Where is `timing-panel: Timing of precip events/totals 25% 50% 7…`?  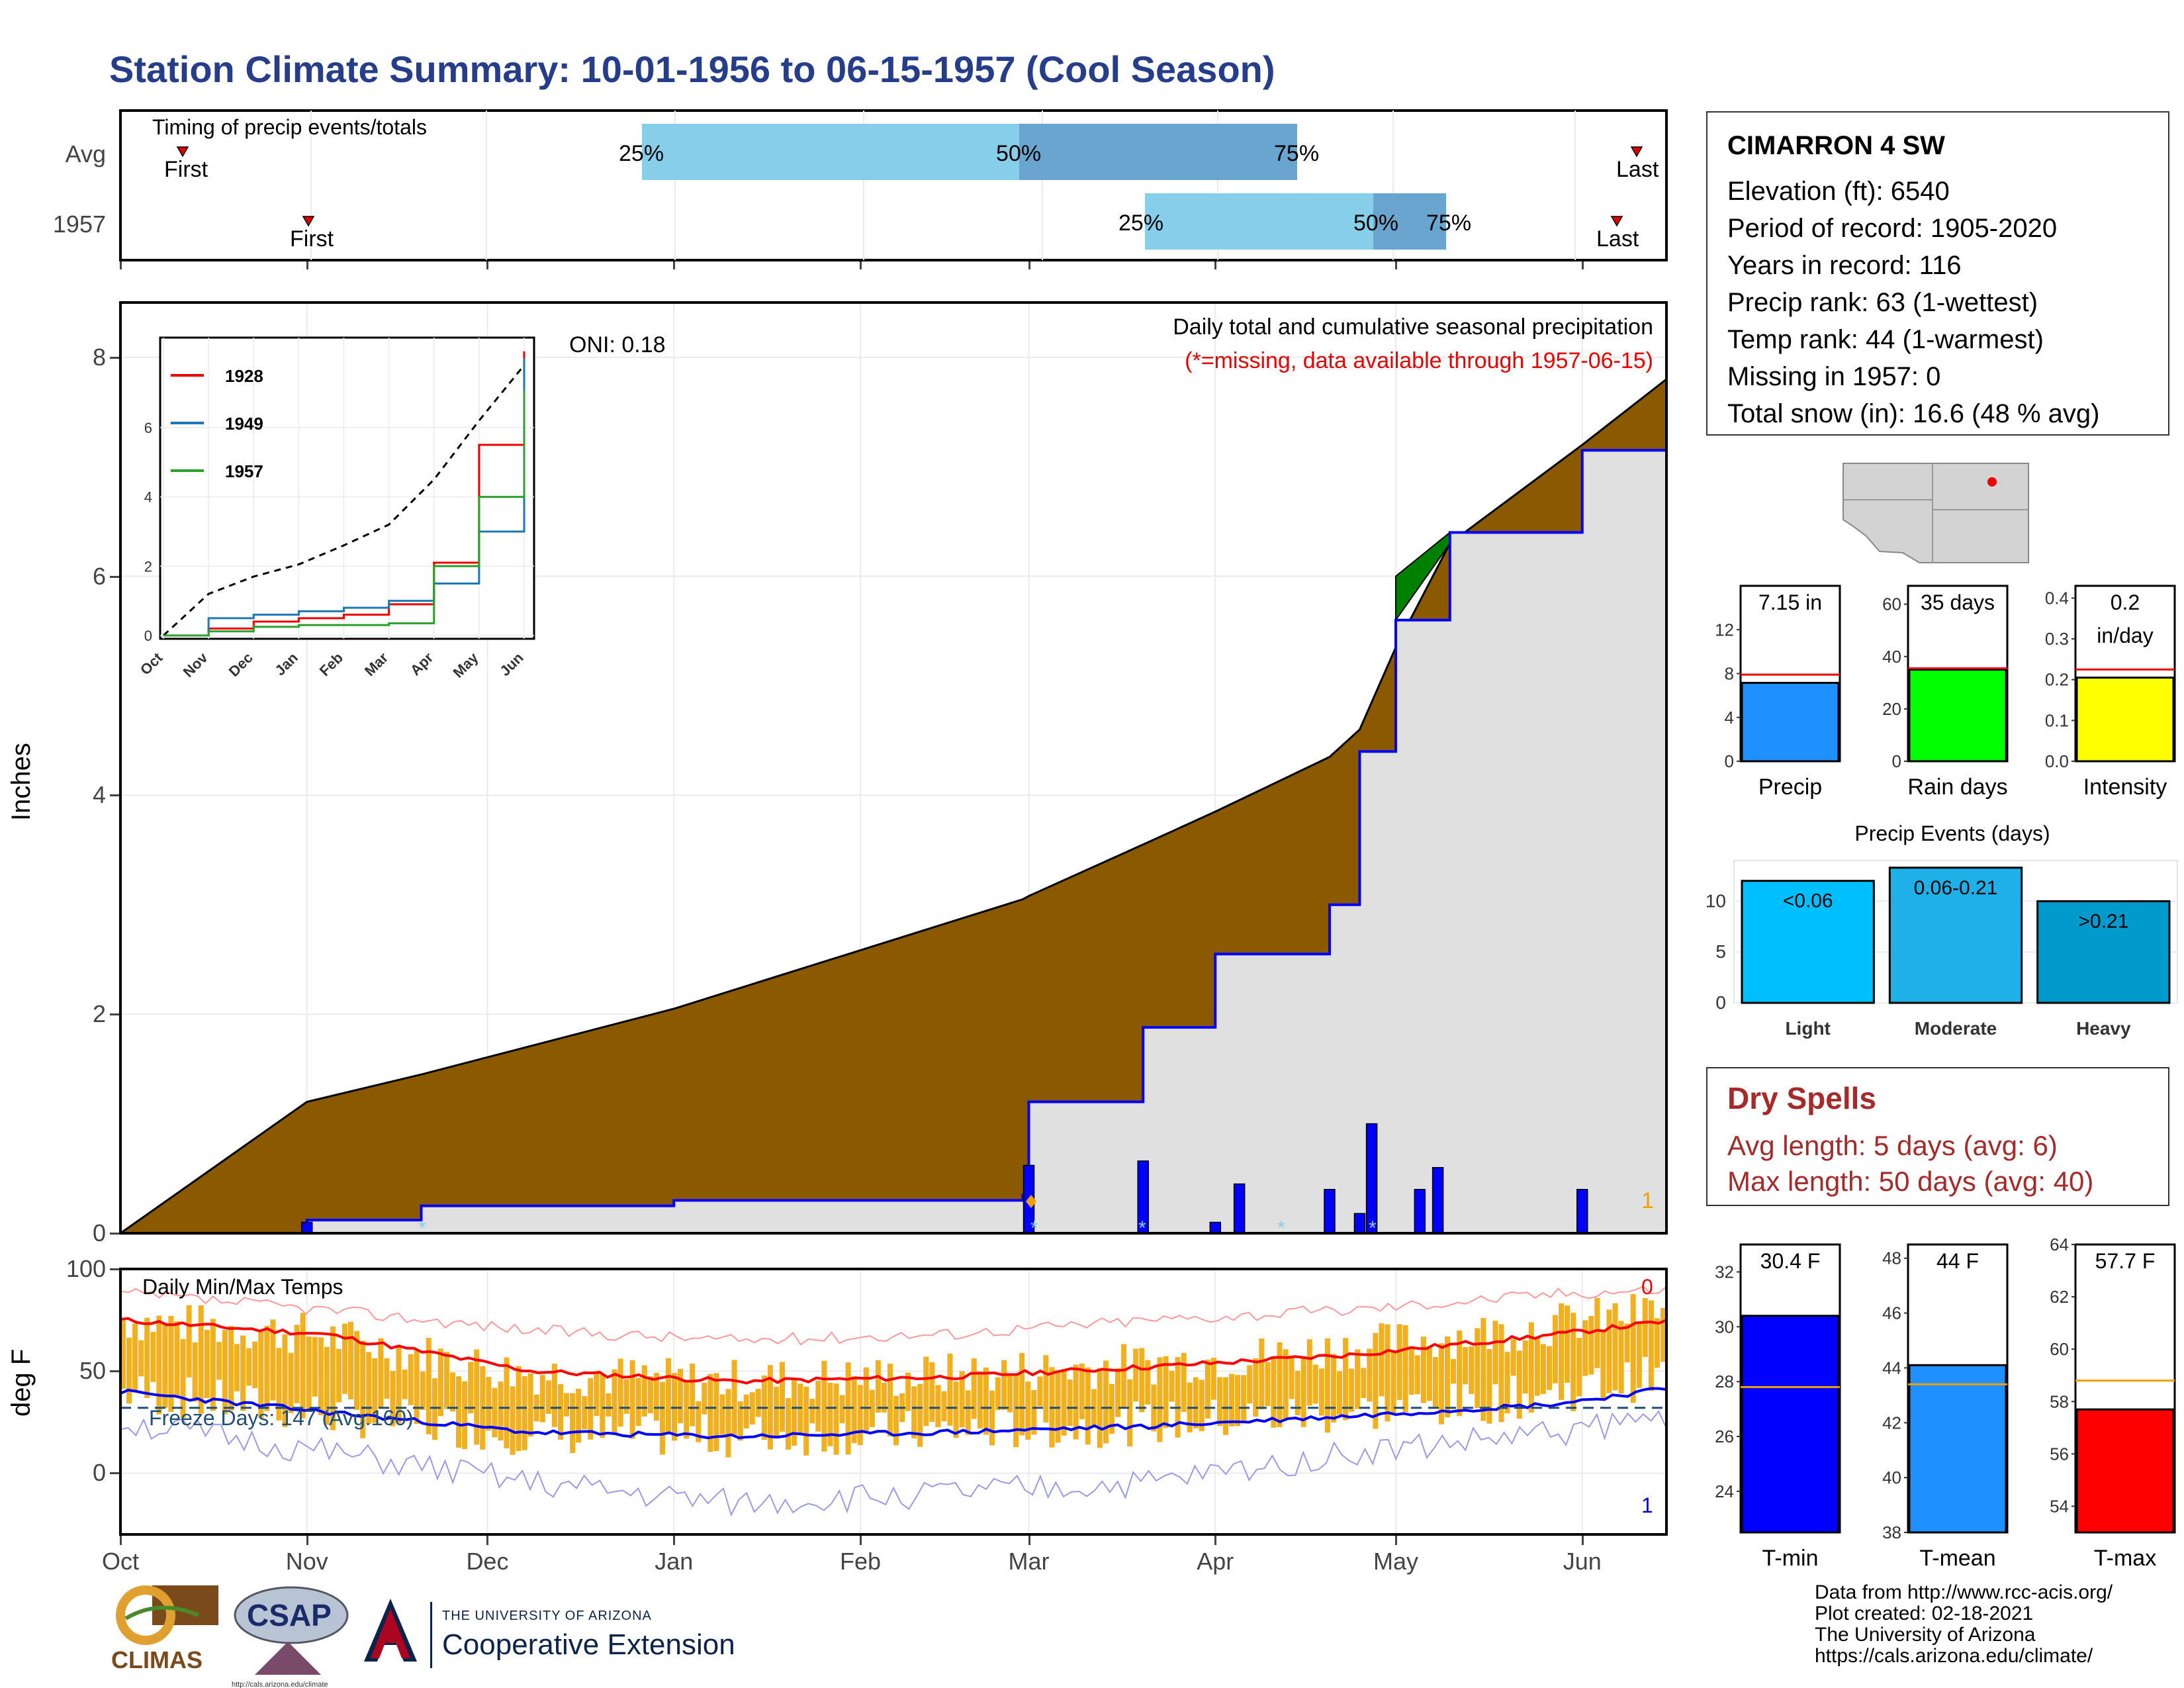 timing-panel: Timing of precip events/totals 25% 50% 7… is located at coordinates (893, 185).